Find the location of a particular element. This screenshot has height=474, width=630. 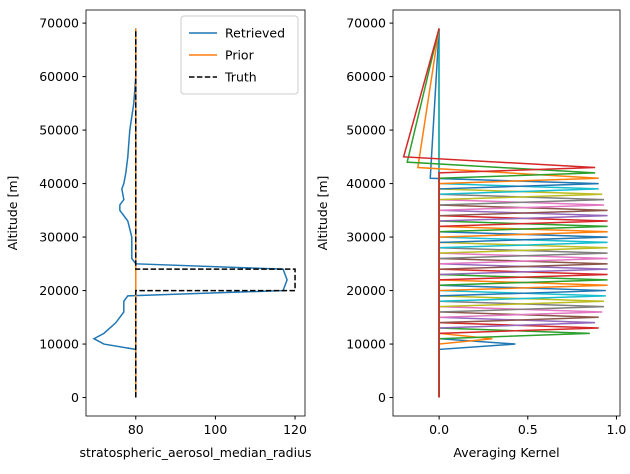

legend-label: Retrieved is located at coordinates (255, 33).